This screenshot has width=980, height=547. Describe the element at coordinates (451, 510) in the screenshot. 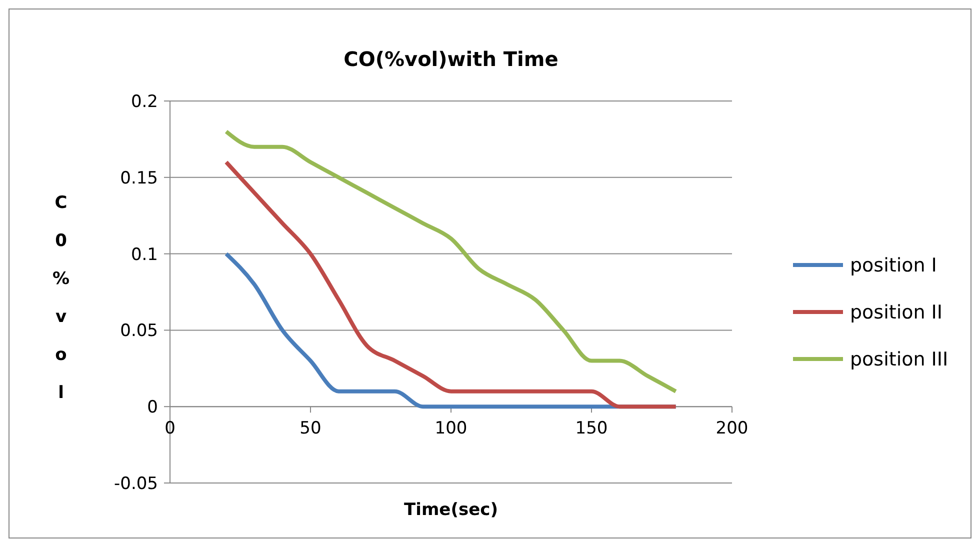

I see `x-axis-title: Time(sec)` at that location.